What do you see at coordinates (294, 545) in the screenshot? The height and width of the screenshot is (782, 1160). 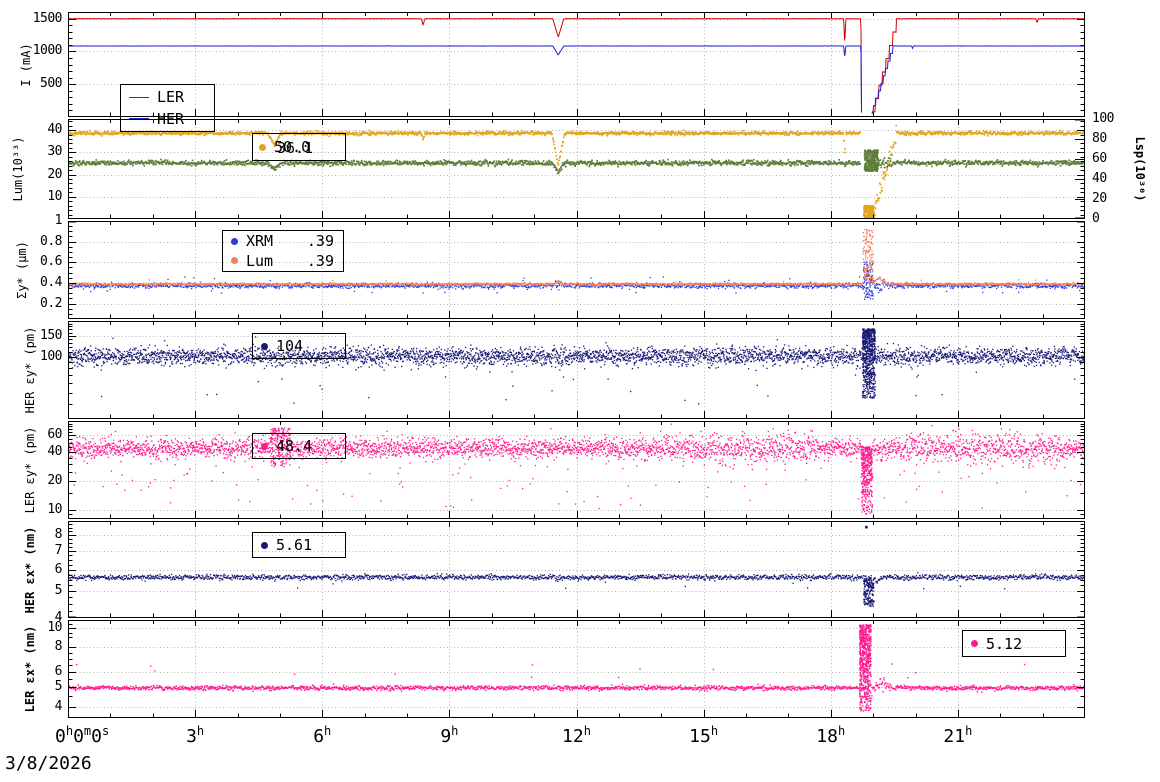 I see `legend-entry-value: 5.61` at bounding box center [294, 545].